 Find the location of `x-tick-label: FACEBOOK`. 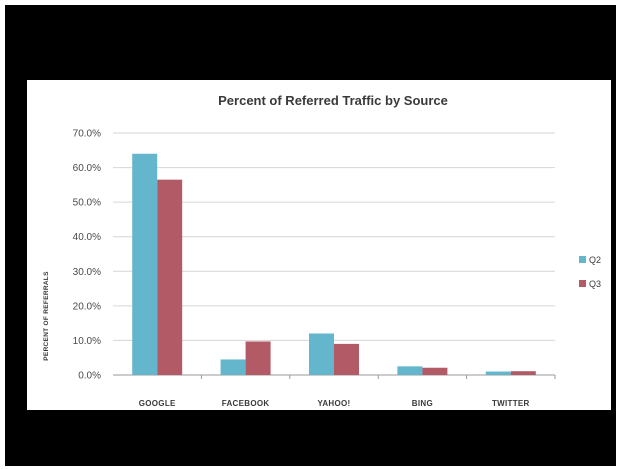

x-tick-label: FACEBOOK is located at coordinates (246, 403).